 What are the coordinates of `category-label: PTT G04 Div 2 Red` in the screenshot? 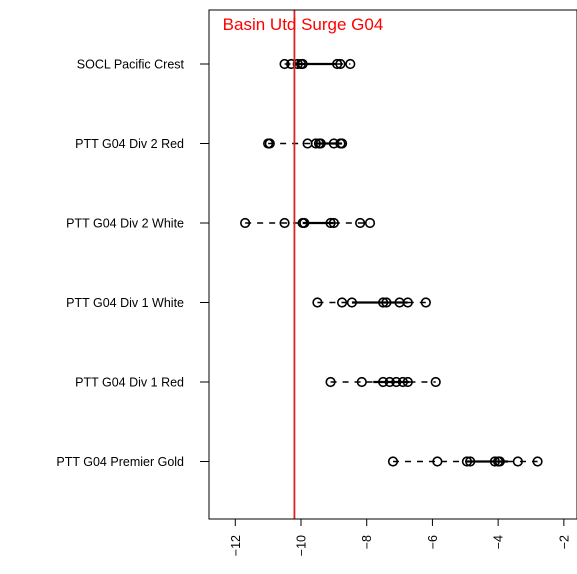 It's located at (129, 144).